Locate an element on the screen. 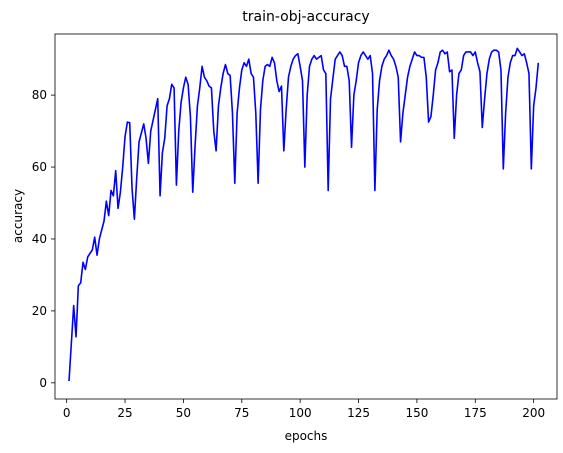 The width and height of the screenshot is (563, 453). x-tick-label: 150 is located at coordinates (416, 413).